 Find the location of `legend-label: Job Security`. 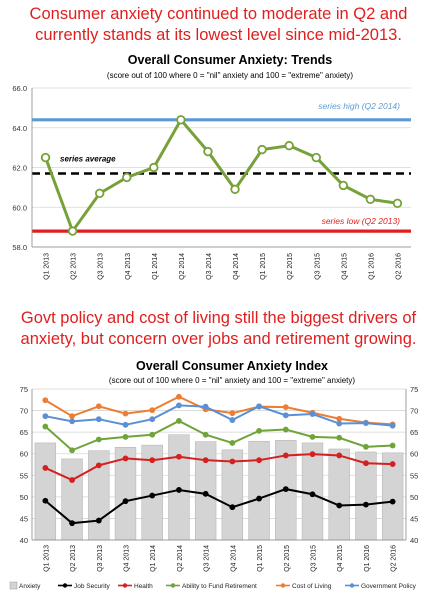

legend-label: Job Security is located at coordinates (92, 586).